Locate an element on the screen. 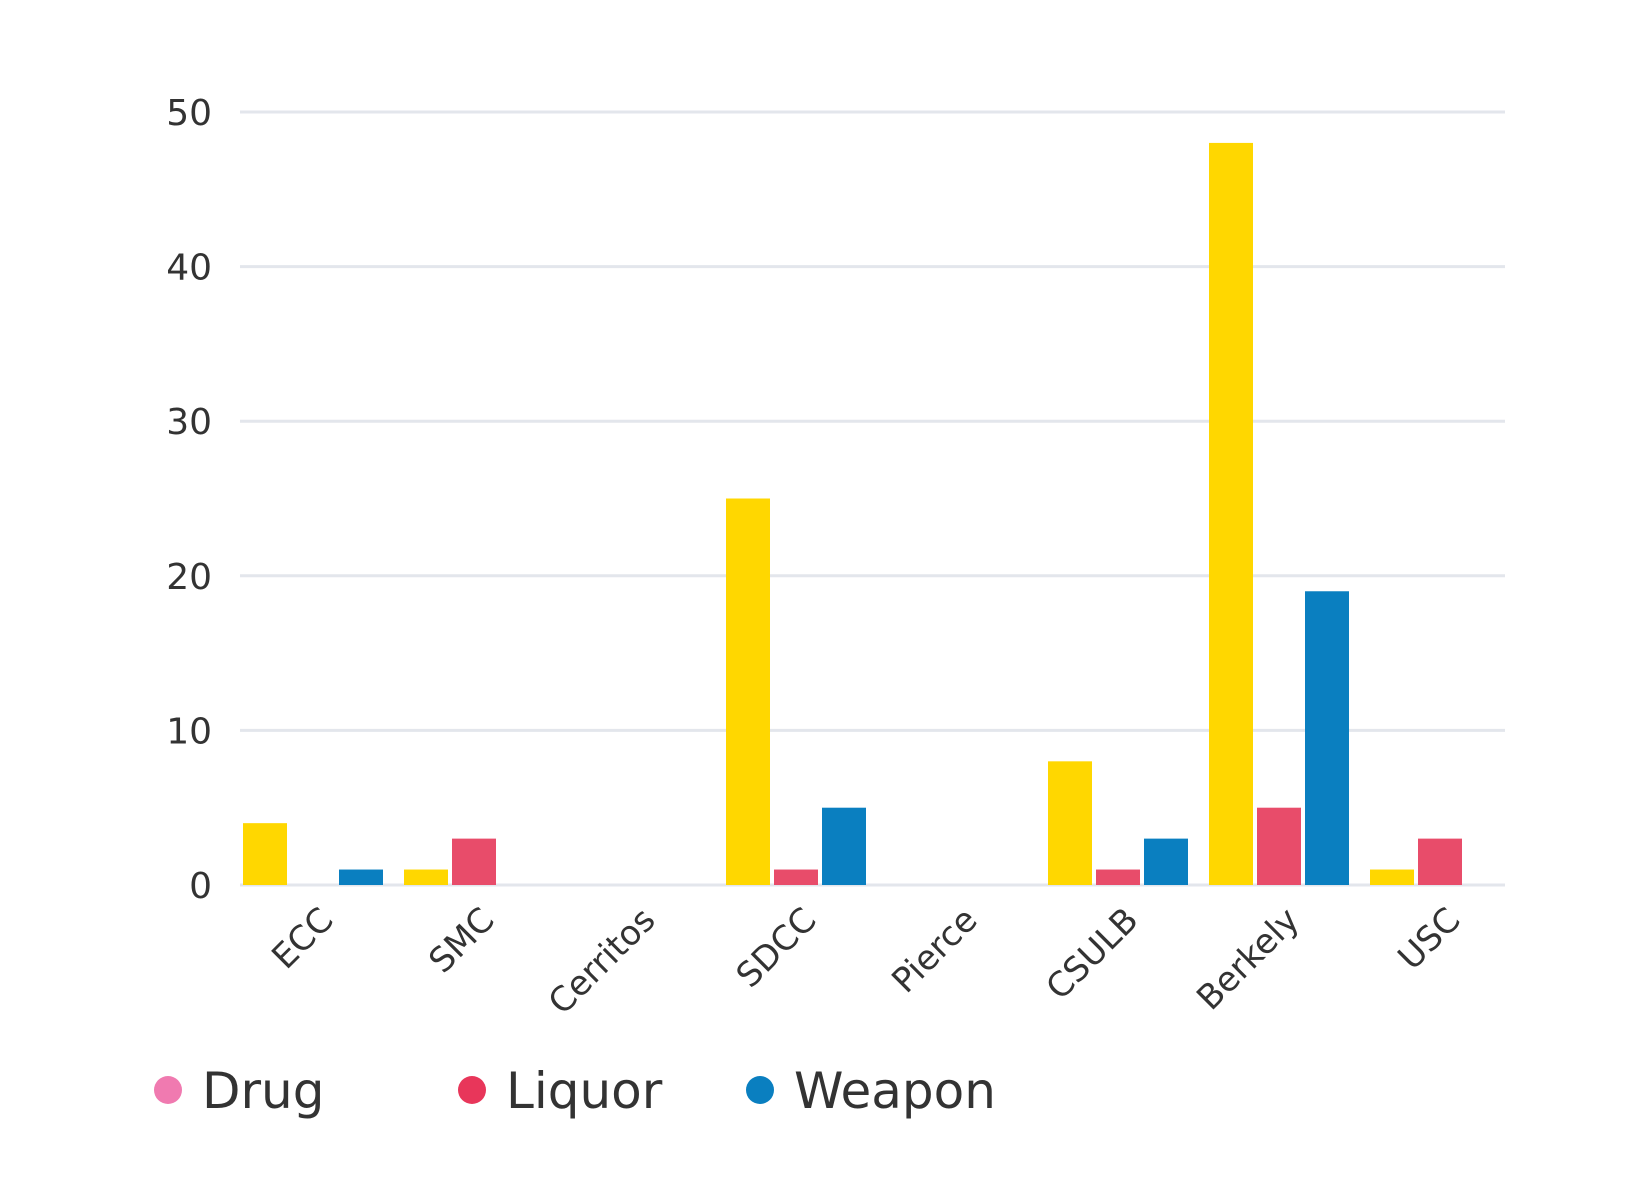  y-tick-label: 10 is located at coordinates (189, 731).